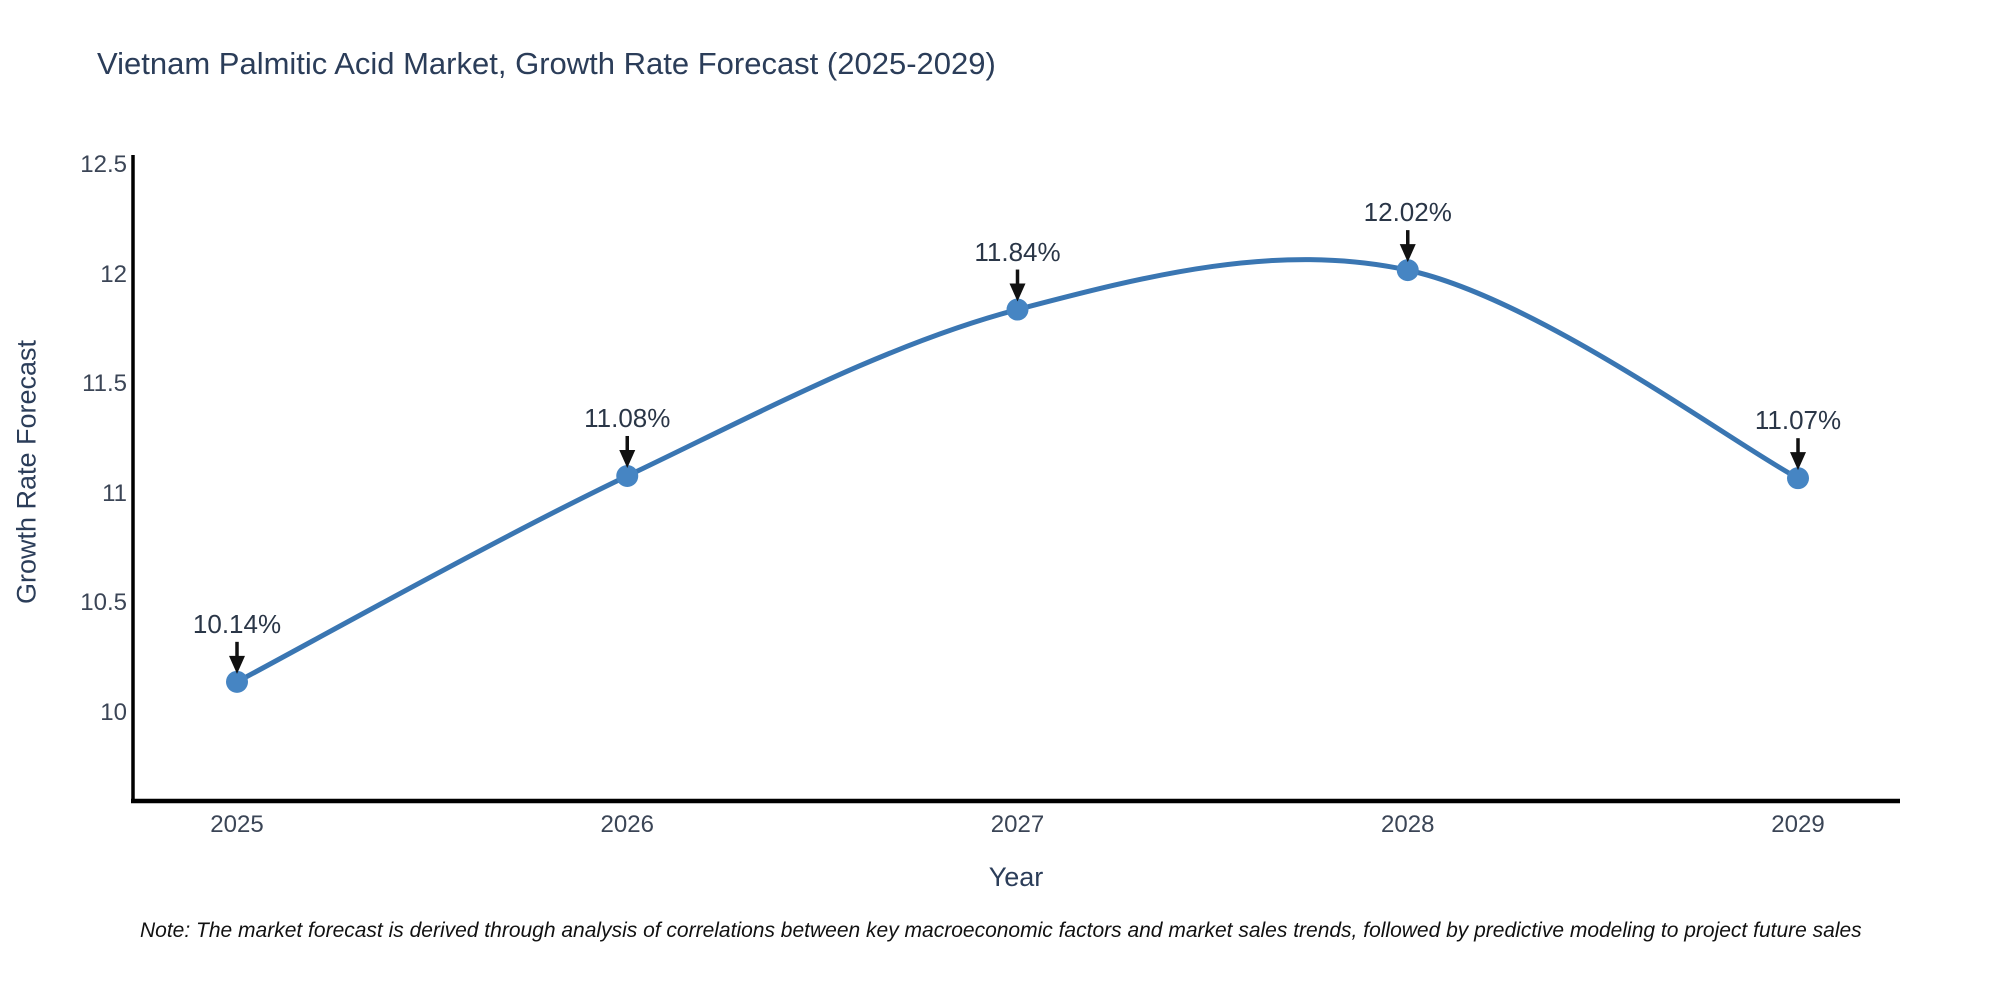 The width and height of the screenshot is (2000, 1000). I want to click on x-tick-label: 2026, so click(627, 824).